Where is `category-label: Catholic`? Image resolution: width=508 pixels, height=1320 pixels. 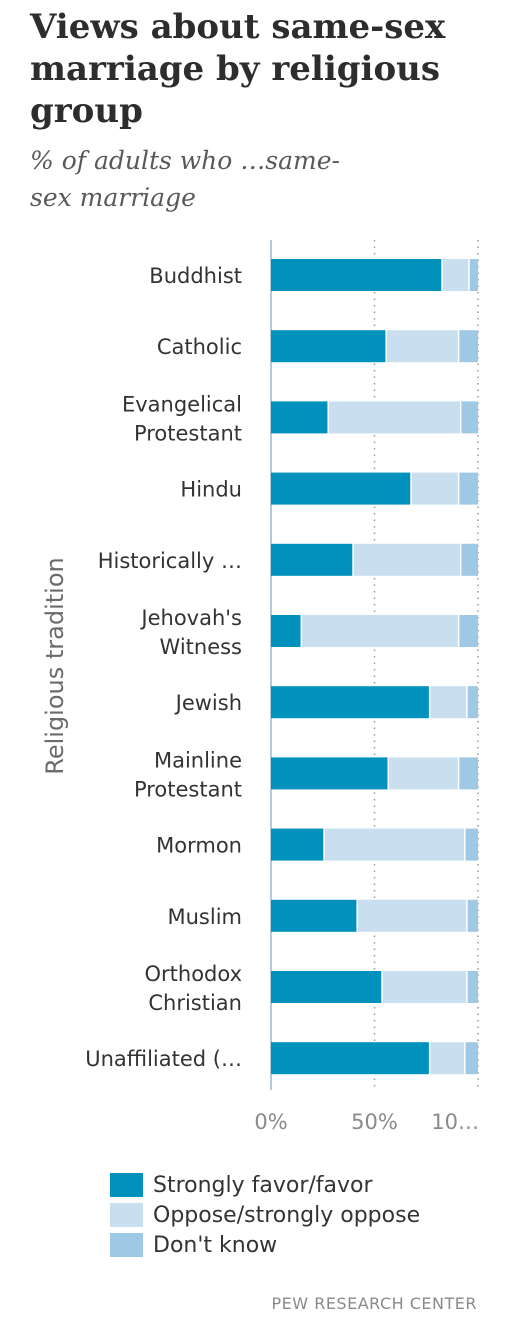 category-label: Catholic is located at coordinates (199, 347).